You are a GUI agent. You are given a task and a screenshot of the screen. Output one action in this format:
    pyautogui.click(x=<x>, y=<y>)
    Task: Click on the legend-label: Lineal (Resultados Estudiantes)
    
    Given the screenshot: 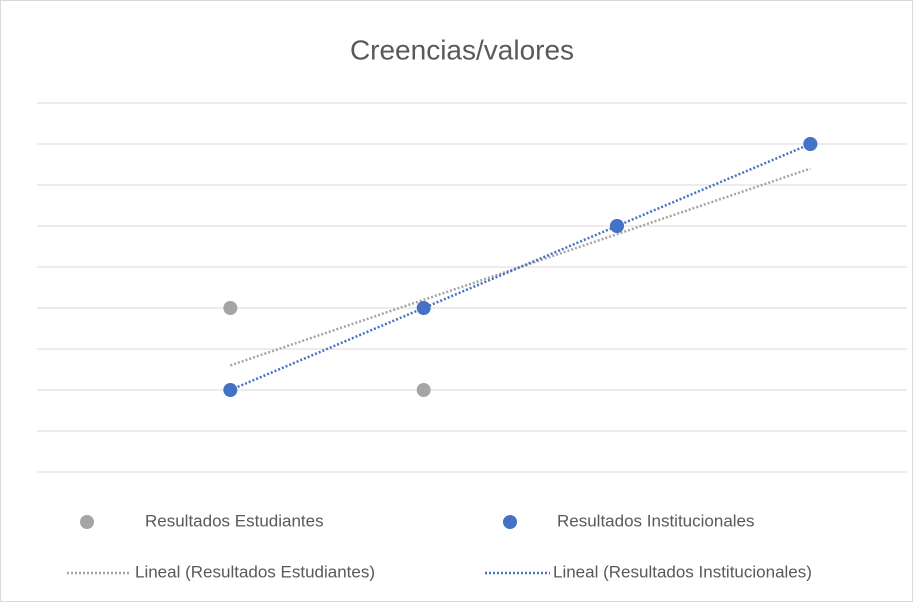 What is the action you would take?
    pyautogui.click(x=255, y=571)
    